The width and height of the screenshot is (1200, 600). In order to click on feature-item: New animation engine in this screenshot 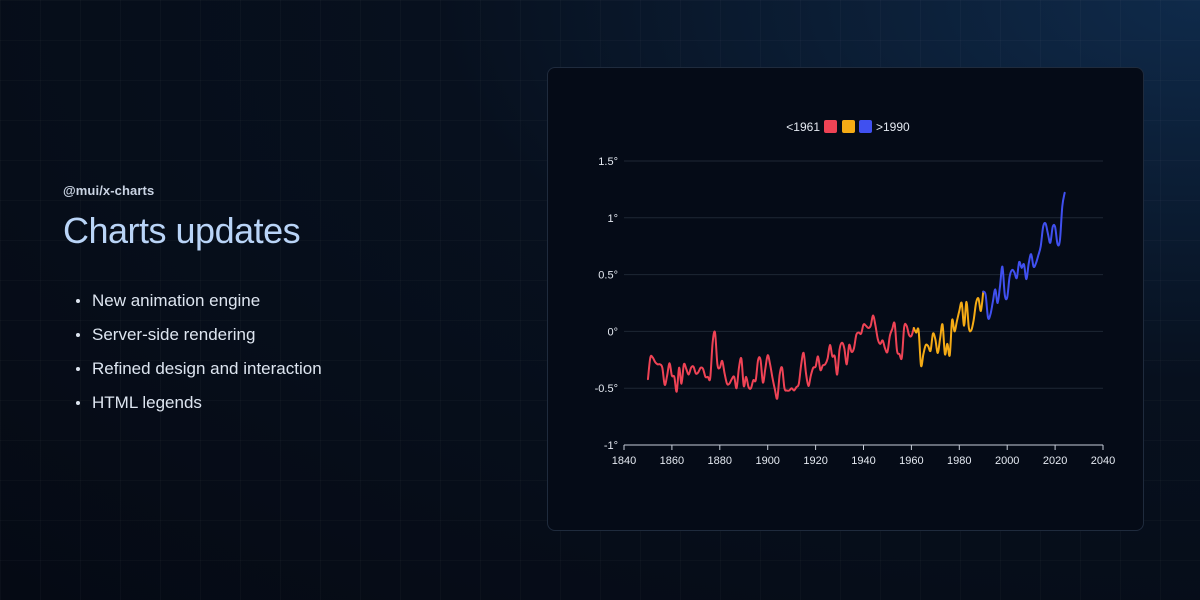, I will do `click(283, 301)`.